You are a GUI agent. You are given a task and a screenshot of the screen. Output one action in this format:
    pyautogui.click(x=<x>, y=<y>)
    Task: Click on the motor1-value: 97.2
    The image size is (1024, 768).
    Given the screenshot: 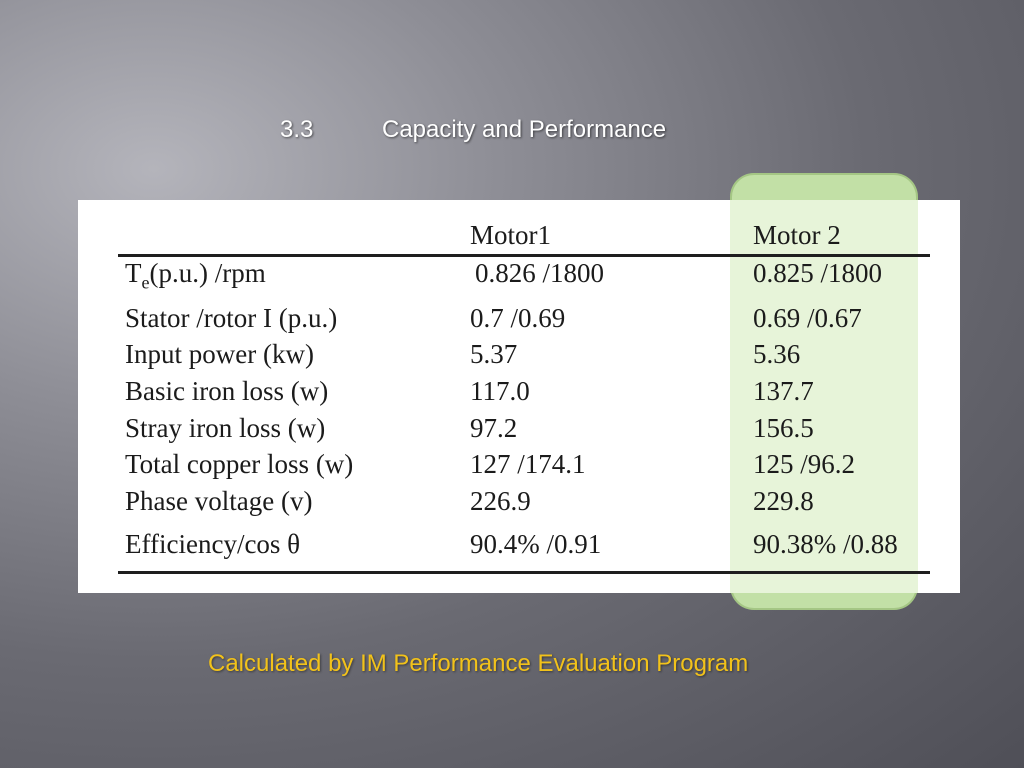 What is the action you would take?
    pyautogui.click(x=494, y=428)
    